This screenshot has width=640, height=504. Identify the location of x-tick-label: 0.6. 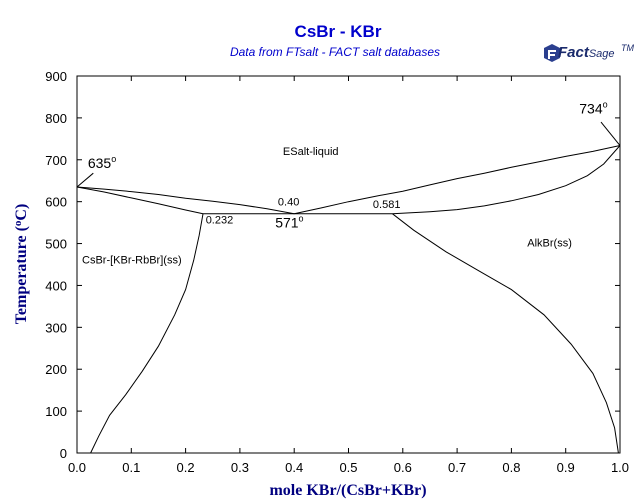
(403, 467).